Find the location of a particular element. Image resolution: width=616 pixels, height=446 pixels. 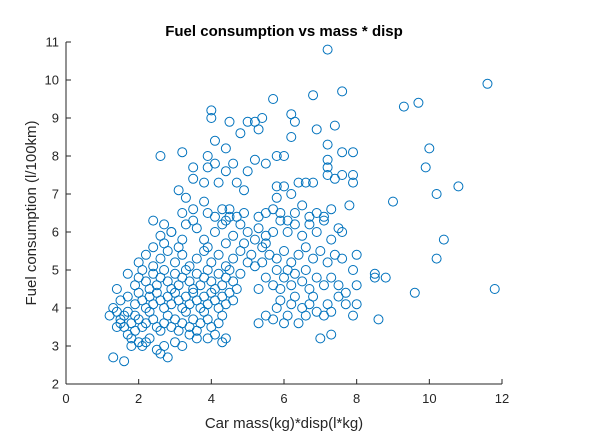

x-tick-label: 0 is located at coordinates (65, 398).